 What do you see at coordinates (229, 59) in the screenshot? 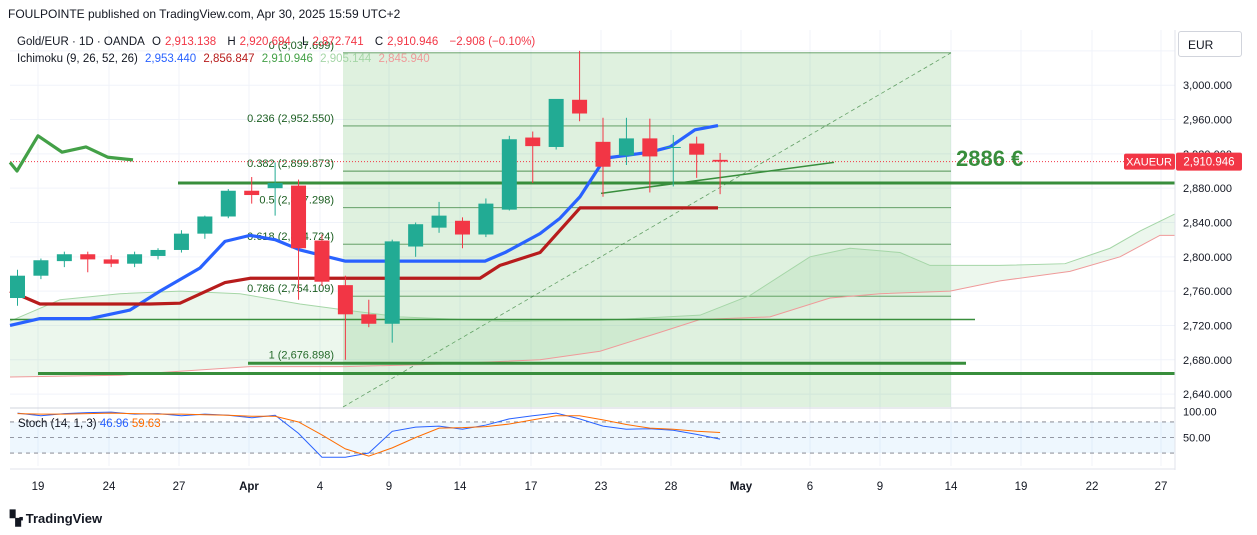
I see `kijun-value: 2,856.847` at bounding box center [229, 59].